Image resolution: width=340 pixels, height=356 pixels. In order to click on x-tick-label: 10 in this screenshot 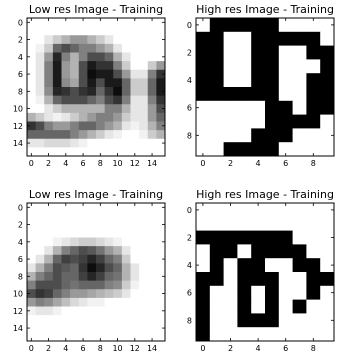, I will do `click(117, 348)`.